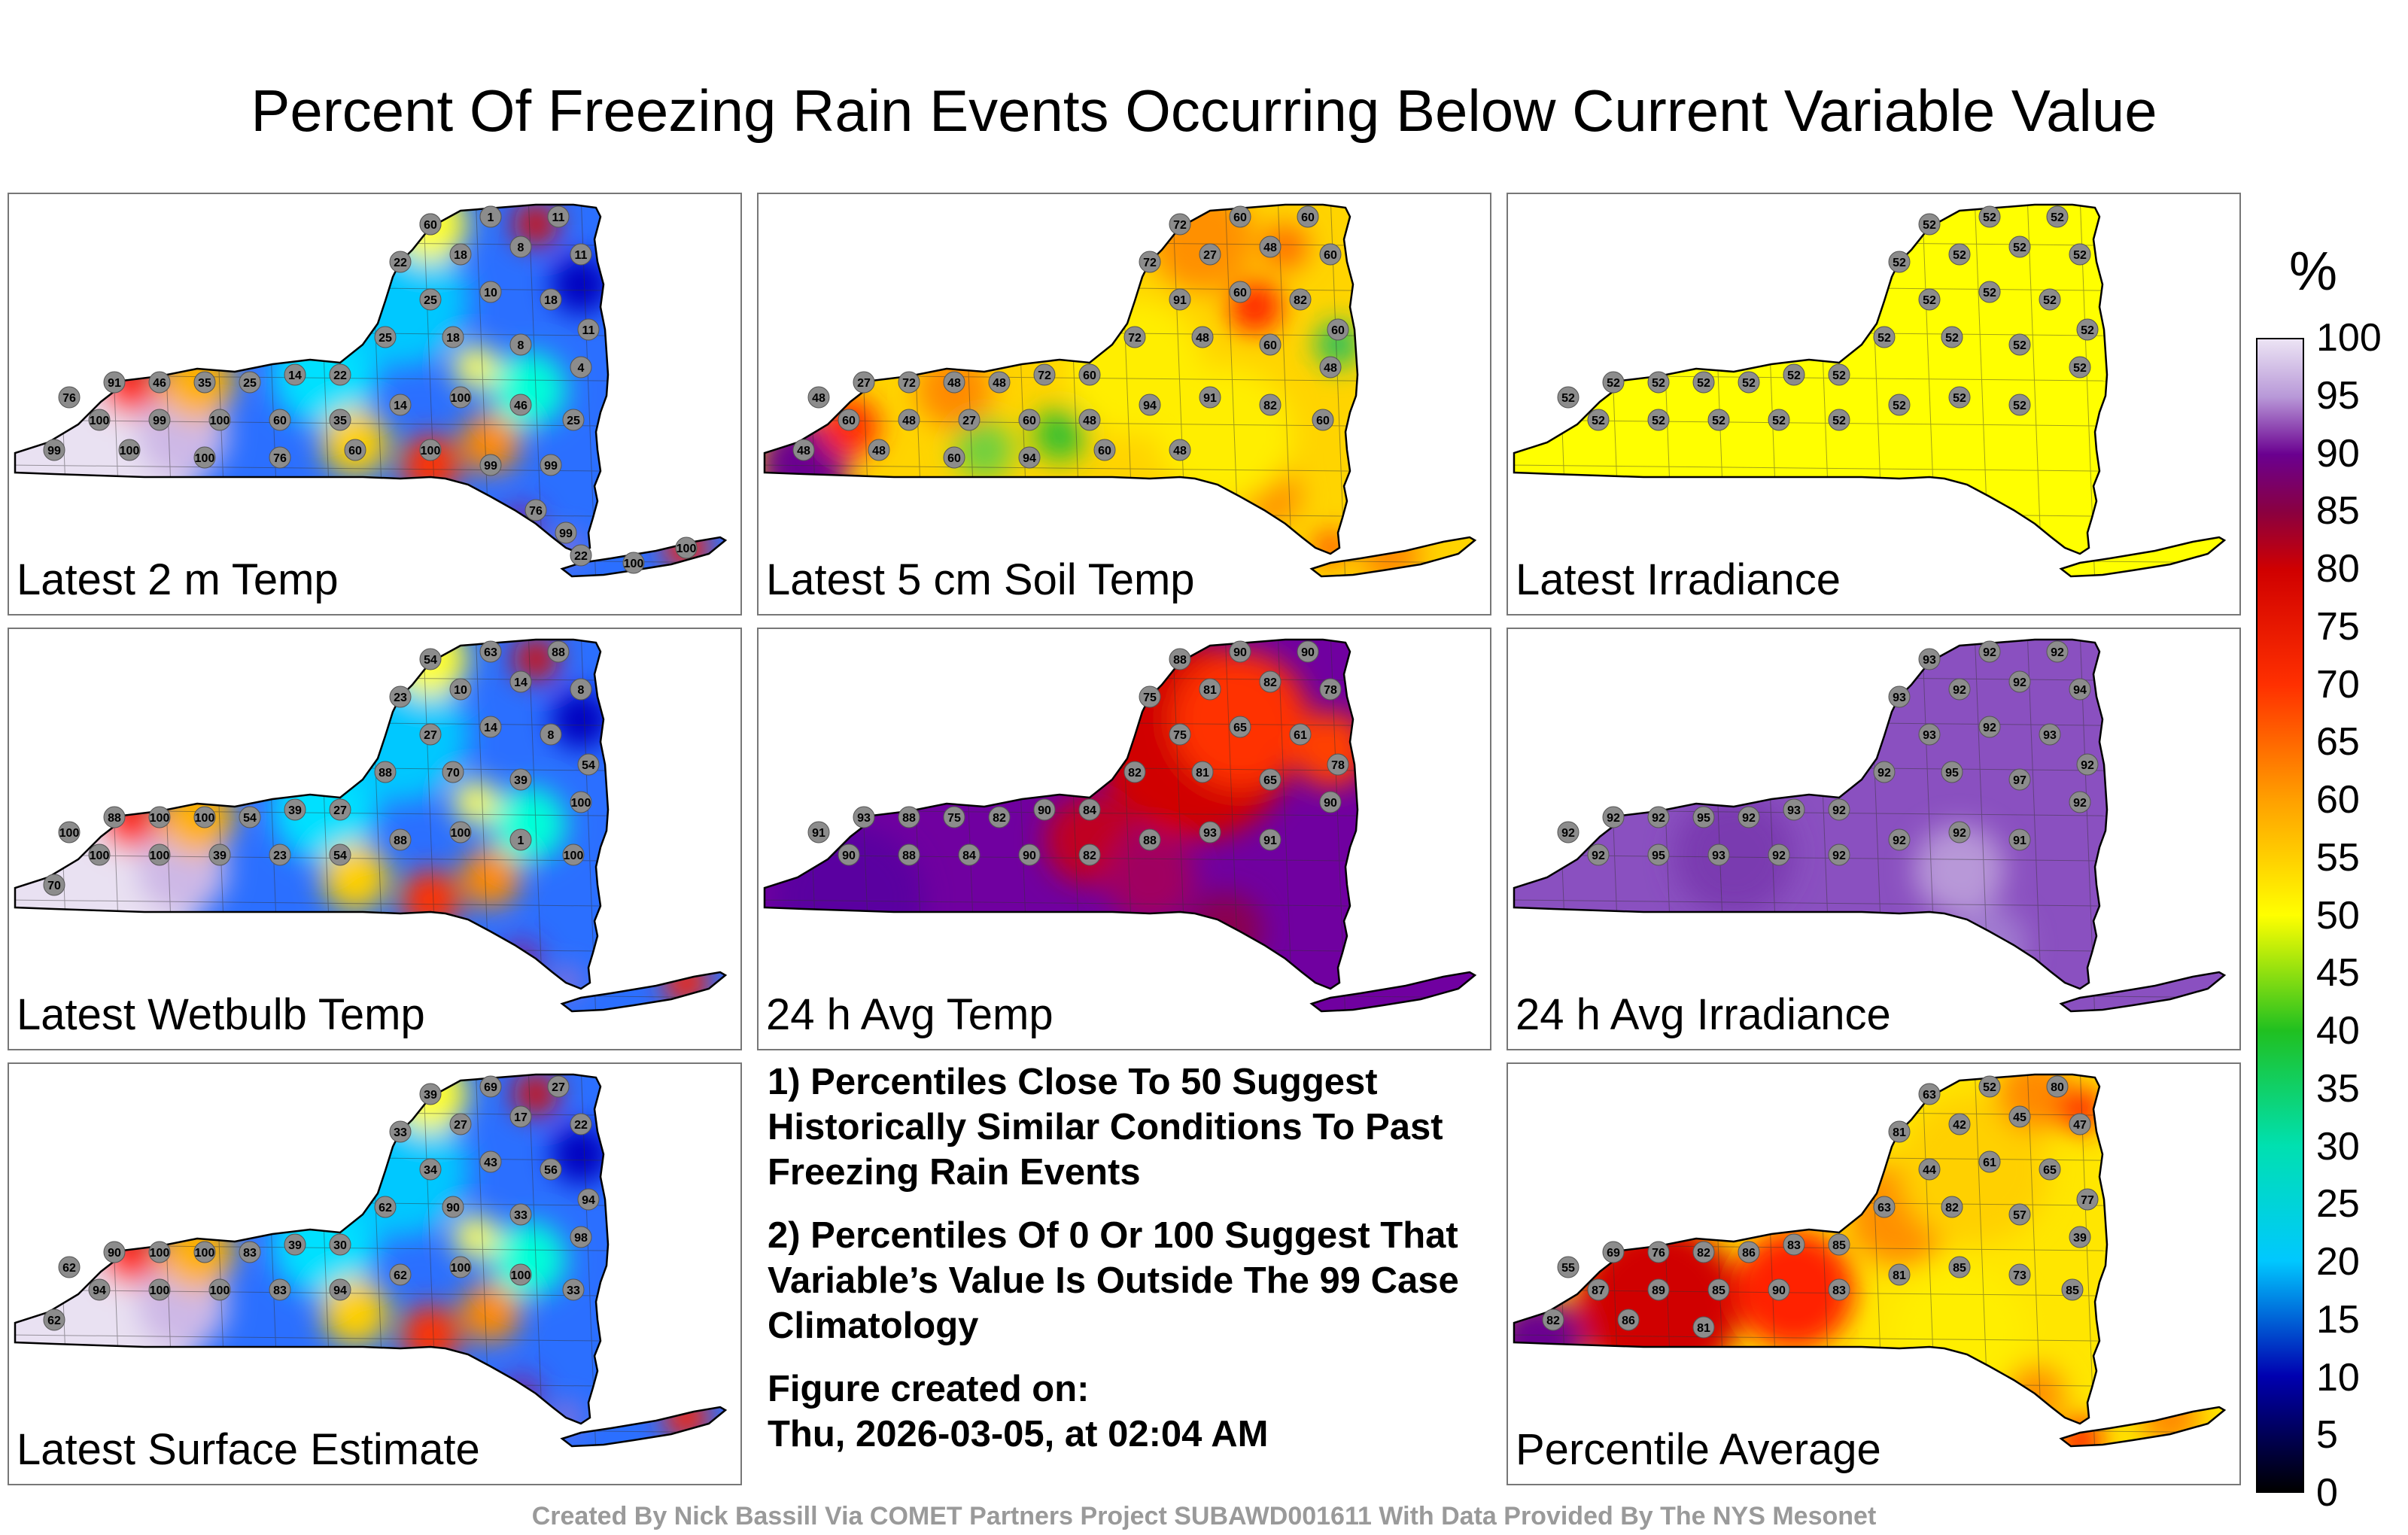 This screenshot has width=2408, height=1535. What do you see at coordinates (2338, 684) in the screenshot?
I see `colorbar-tick-label: 70` at bounding box center [2338, 684].